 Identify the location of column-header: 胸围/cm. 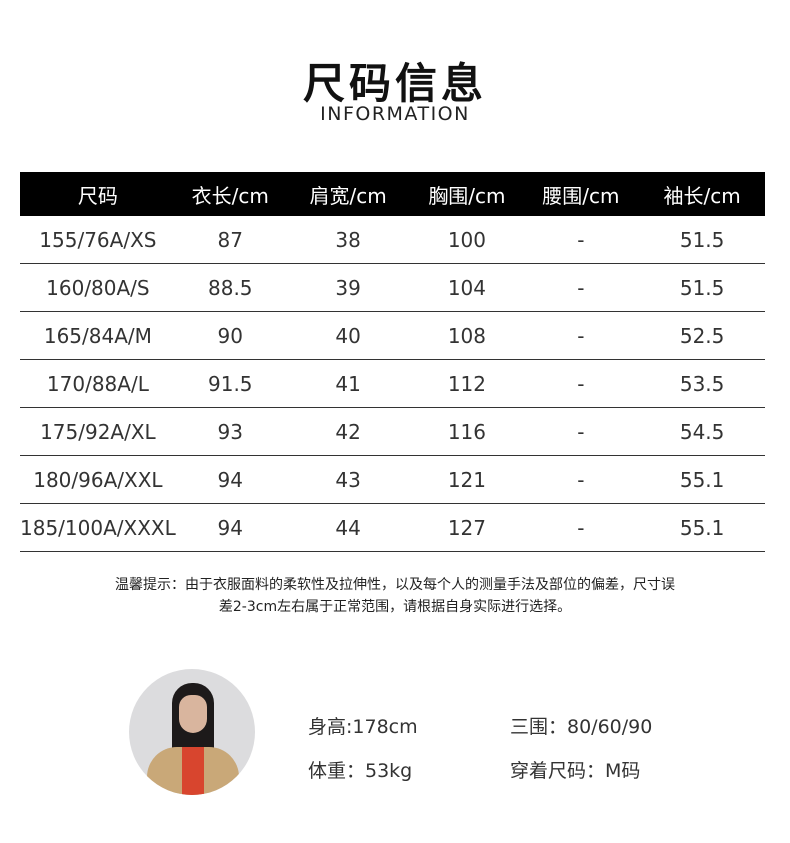
(467, 194).